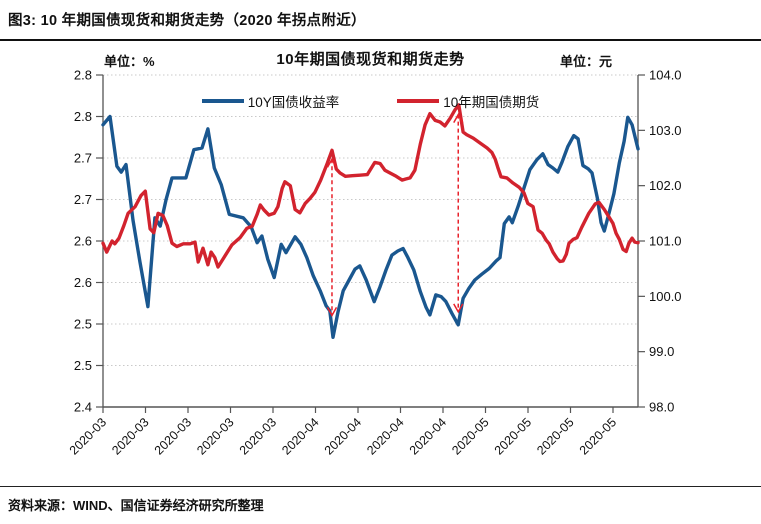  I want to click on title-underline, so click(380, 40).